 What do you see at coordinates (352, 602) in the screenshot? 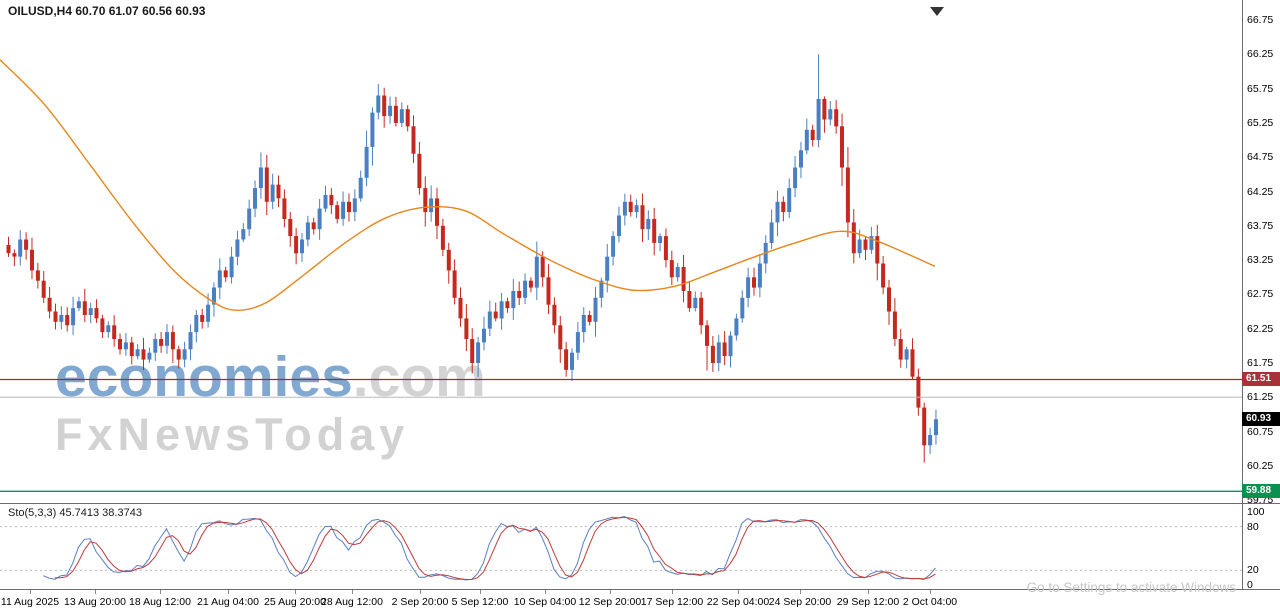
I see `time-axis-label: 28 Aug 12:00` at bounding box center [352, 602].